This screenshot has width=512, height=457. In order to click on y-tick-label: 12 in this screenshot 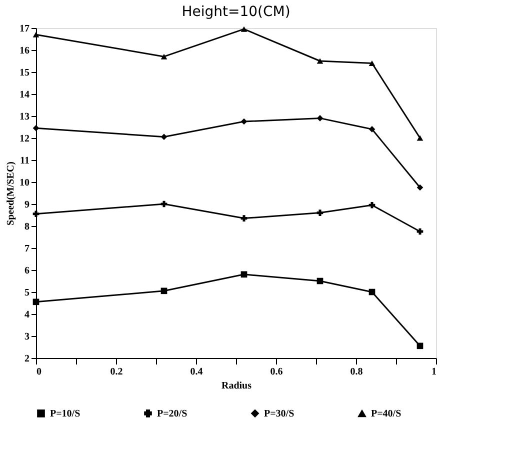, I will do `click(25, 139)`.